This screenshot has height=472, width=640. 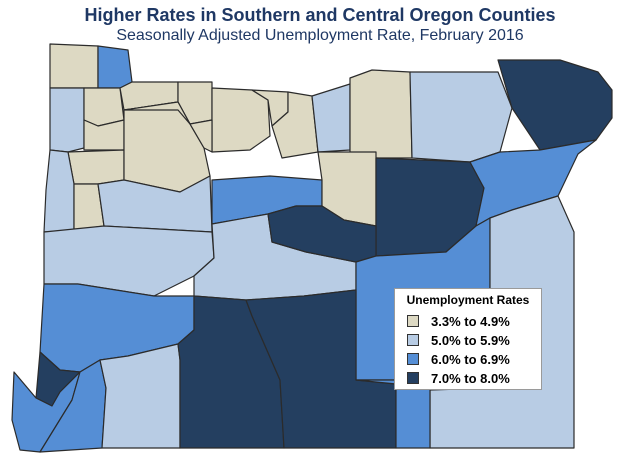 I want to click on county-clackamas, so click(x=168, y=127).